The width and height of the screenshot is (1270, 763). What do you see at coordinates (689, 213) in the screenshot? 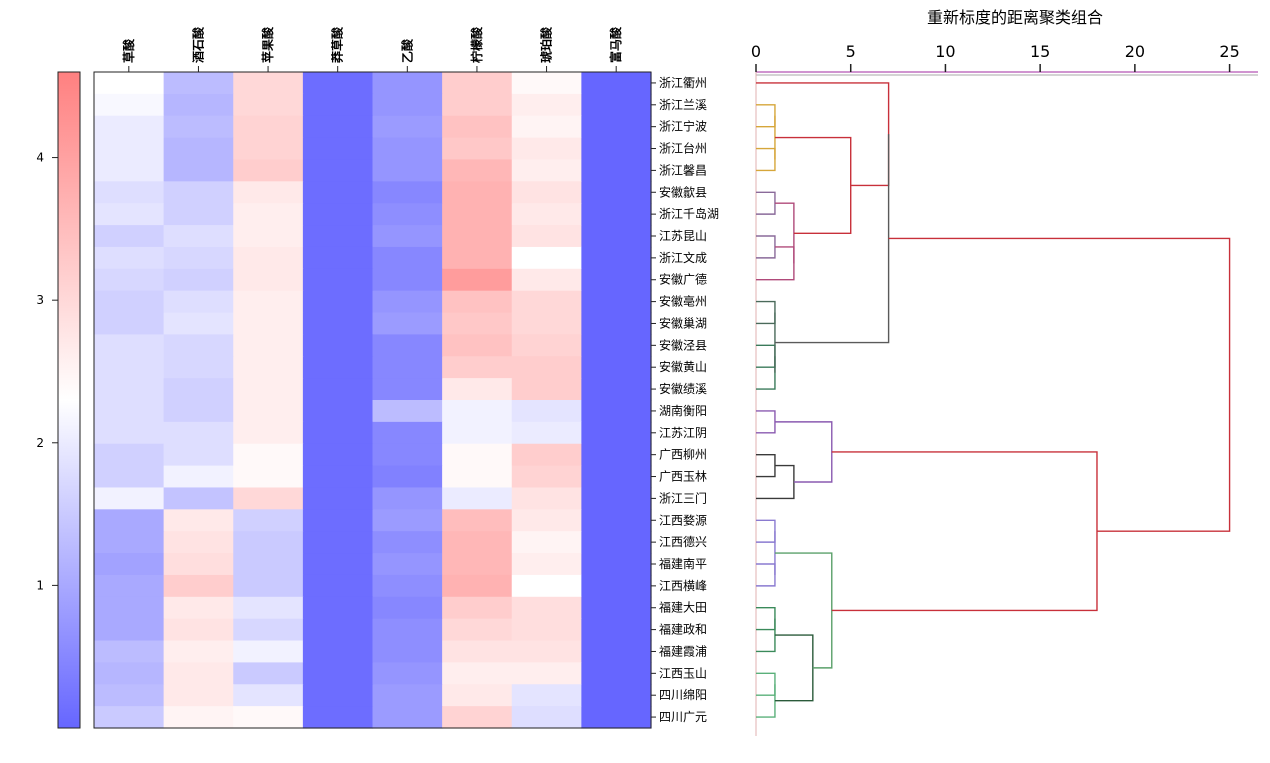
I see `row-label: 浙江千岛湖` at bounding box center [689, 213].